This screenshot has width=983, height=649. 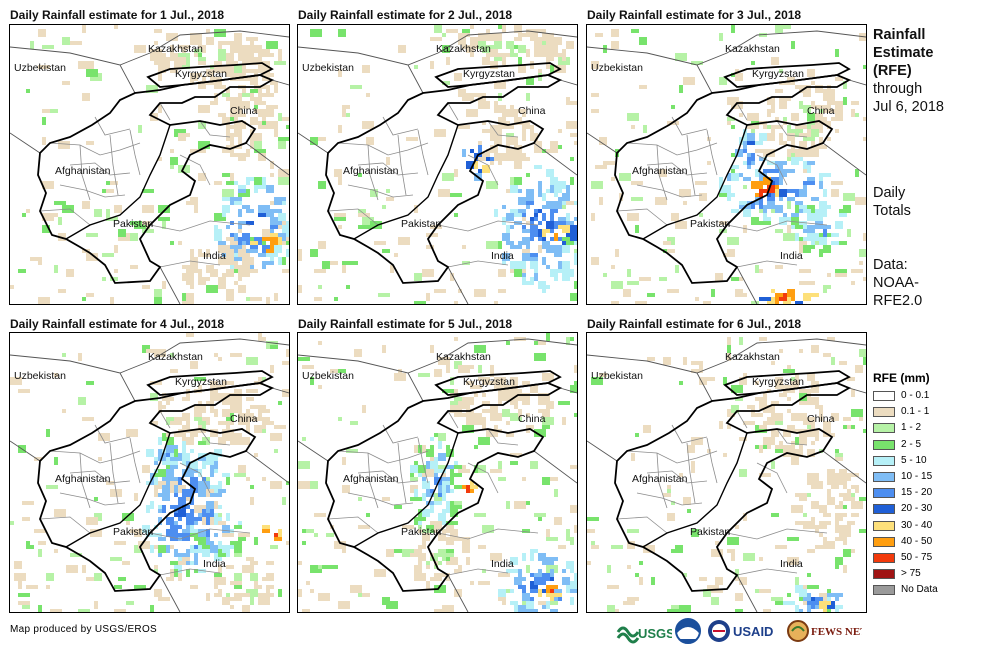 I want to click on title-line-1: Rainfall, so click(x=899, y=35).